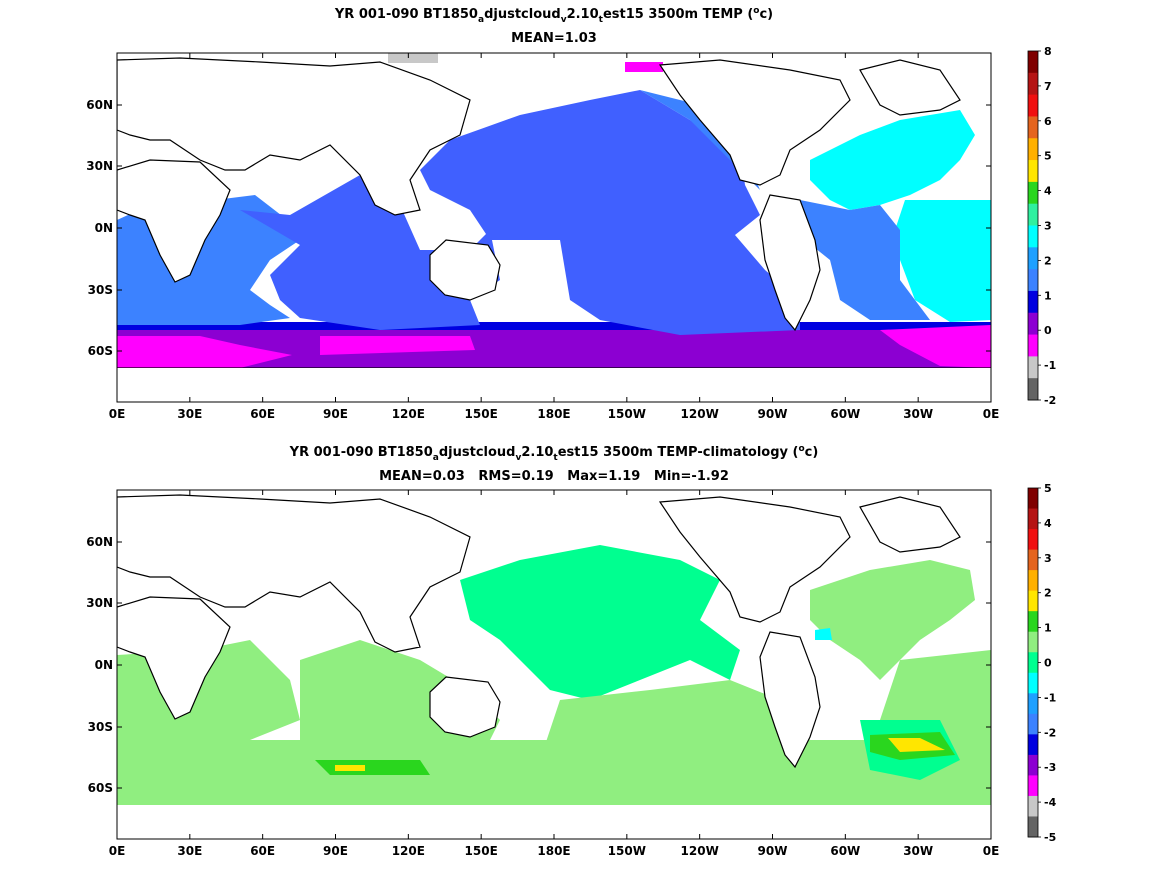  What do you see at coordinates (104, 665) in the screenshot?
I see `y-tick-label: 0N` at bounding box center [104, 665].